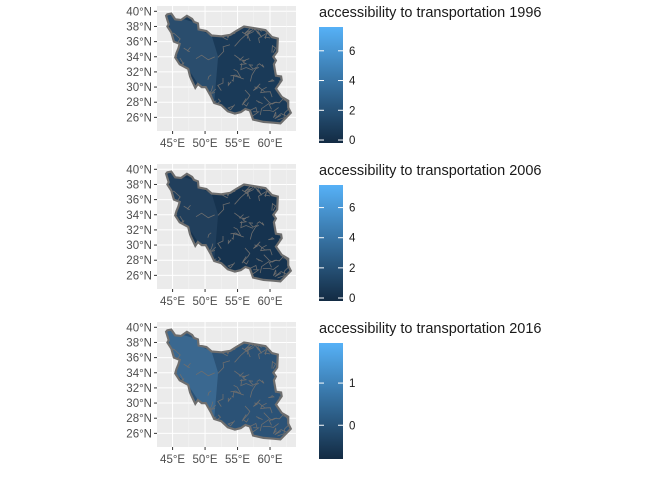 The height and width of the screenshot is (480, 672). What do you see at coordinates (430, 171) in the screenshot?
I see `legend-title: accessibility to transportation 2006` at bounding box center [430, 171].